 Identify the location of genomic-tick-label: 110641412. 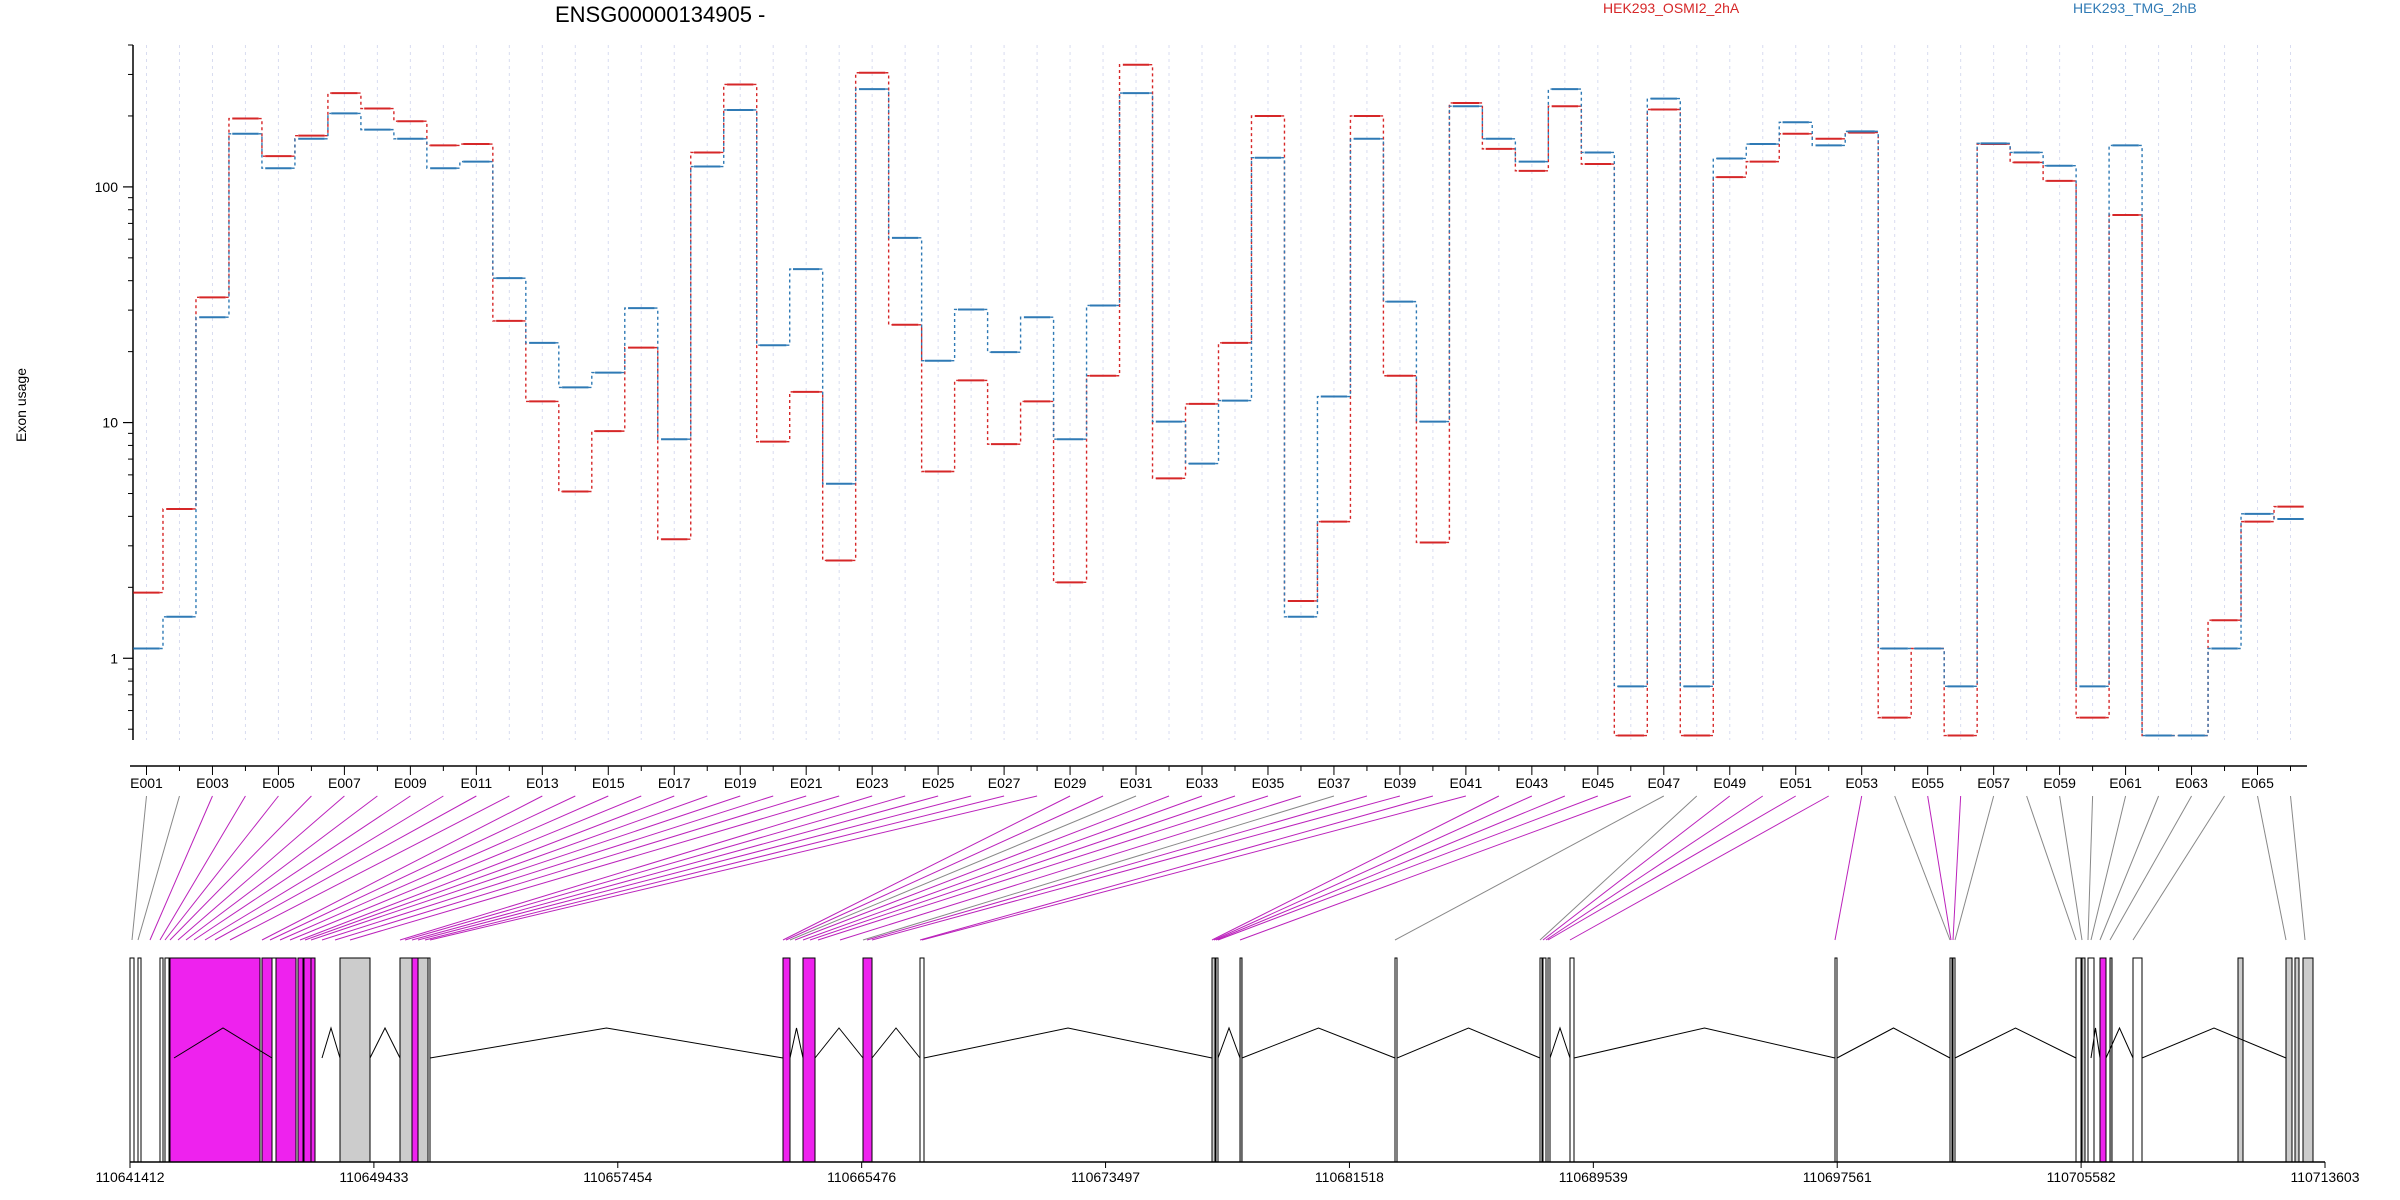
(129, 1177).